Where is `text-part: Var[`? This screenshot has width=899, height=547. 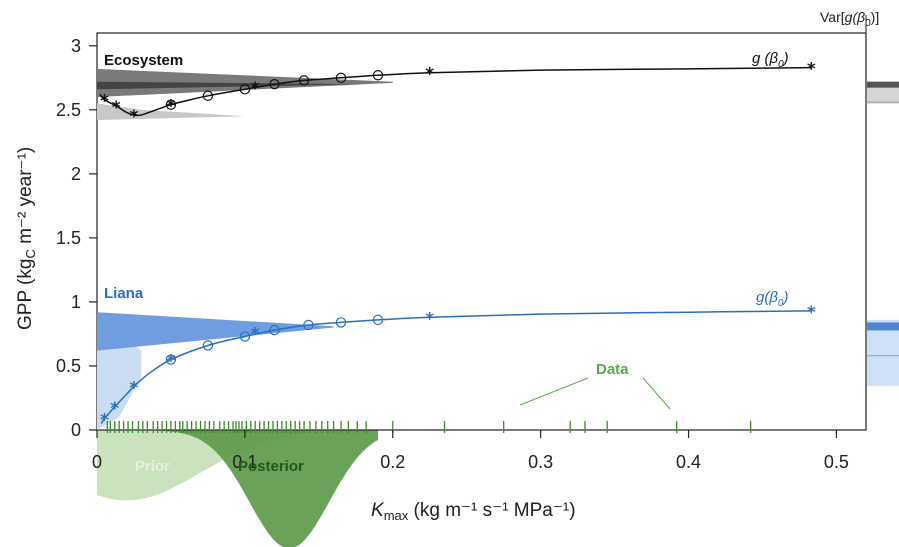 text-part: Var[ is located at coordinates (832, 17).